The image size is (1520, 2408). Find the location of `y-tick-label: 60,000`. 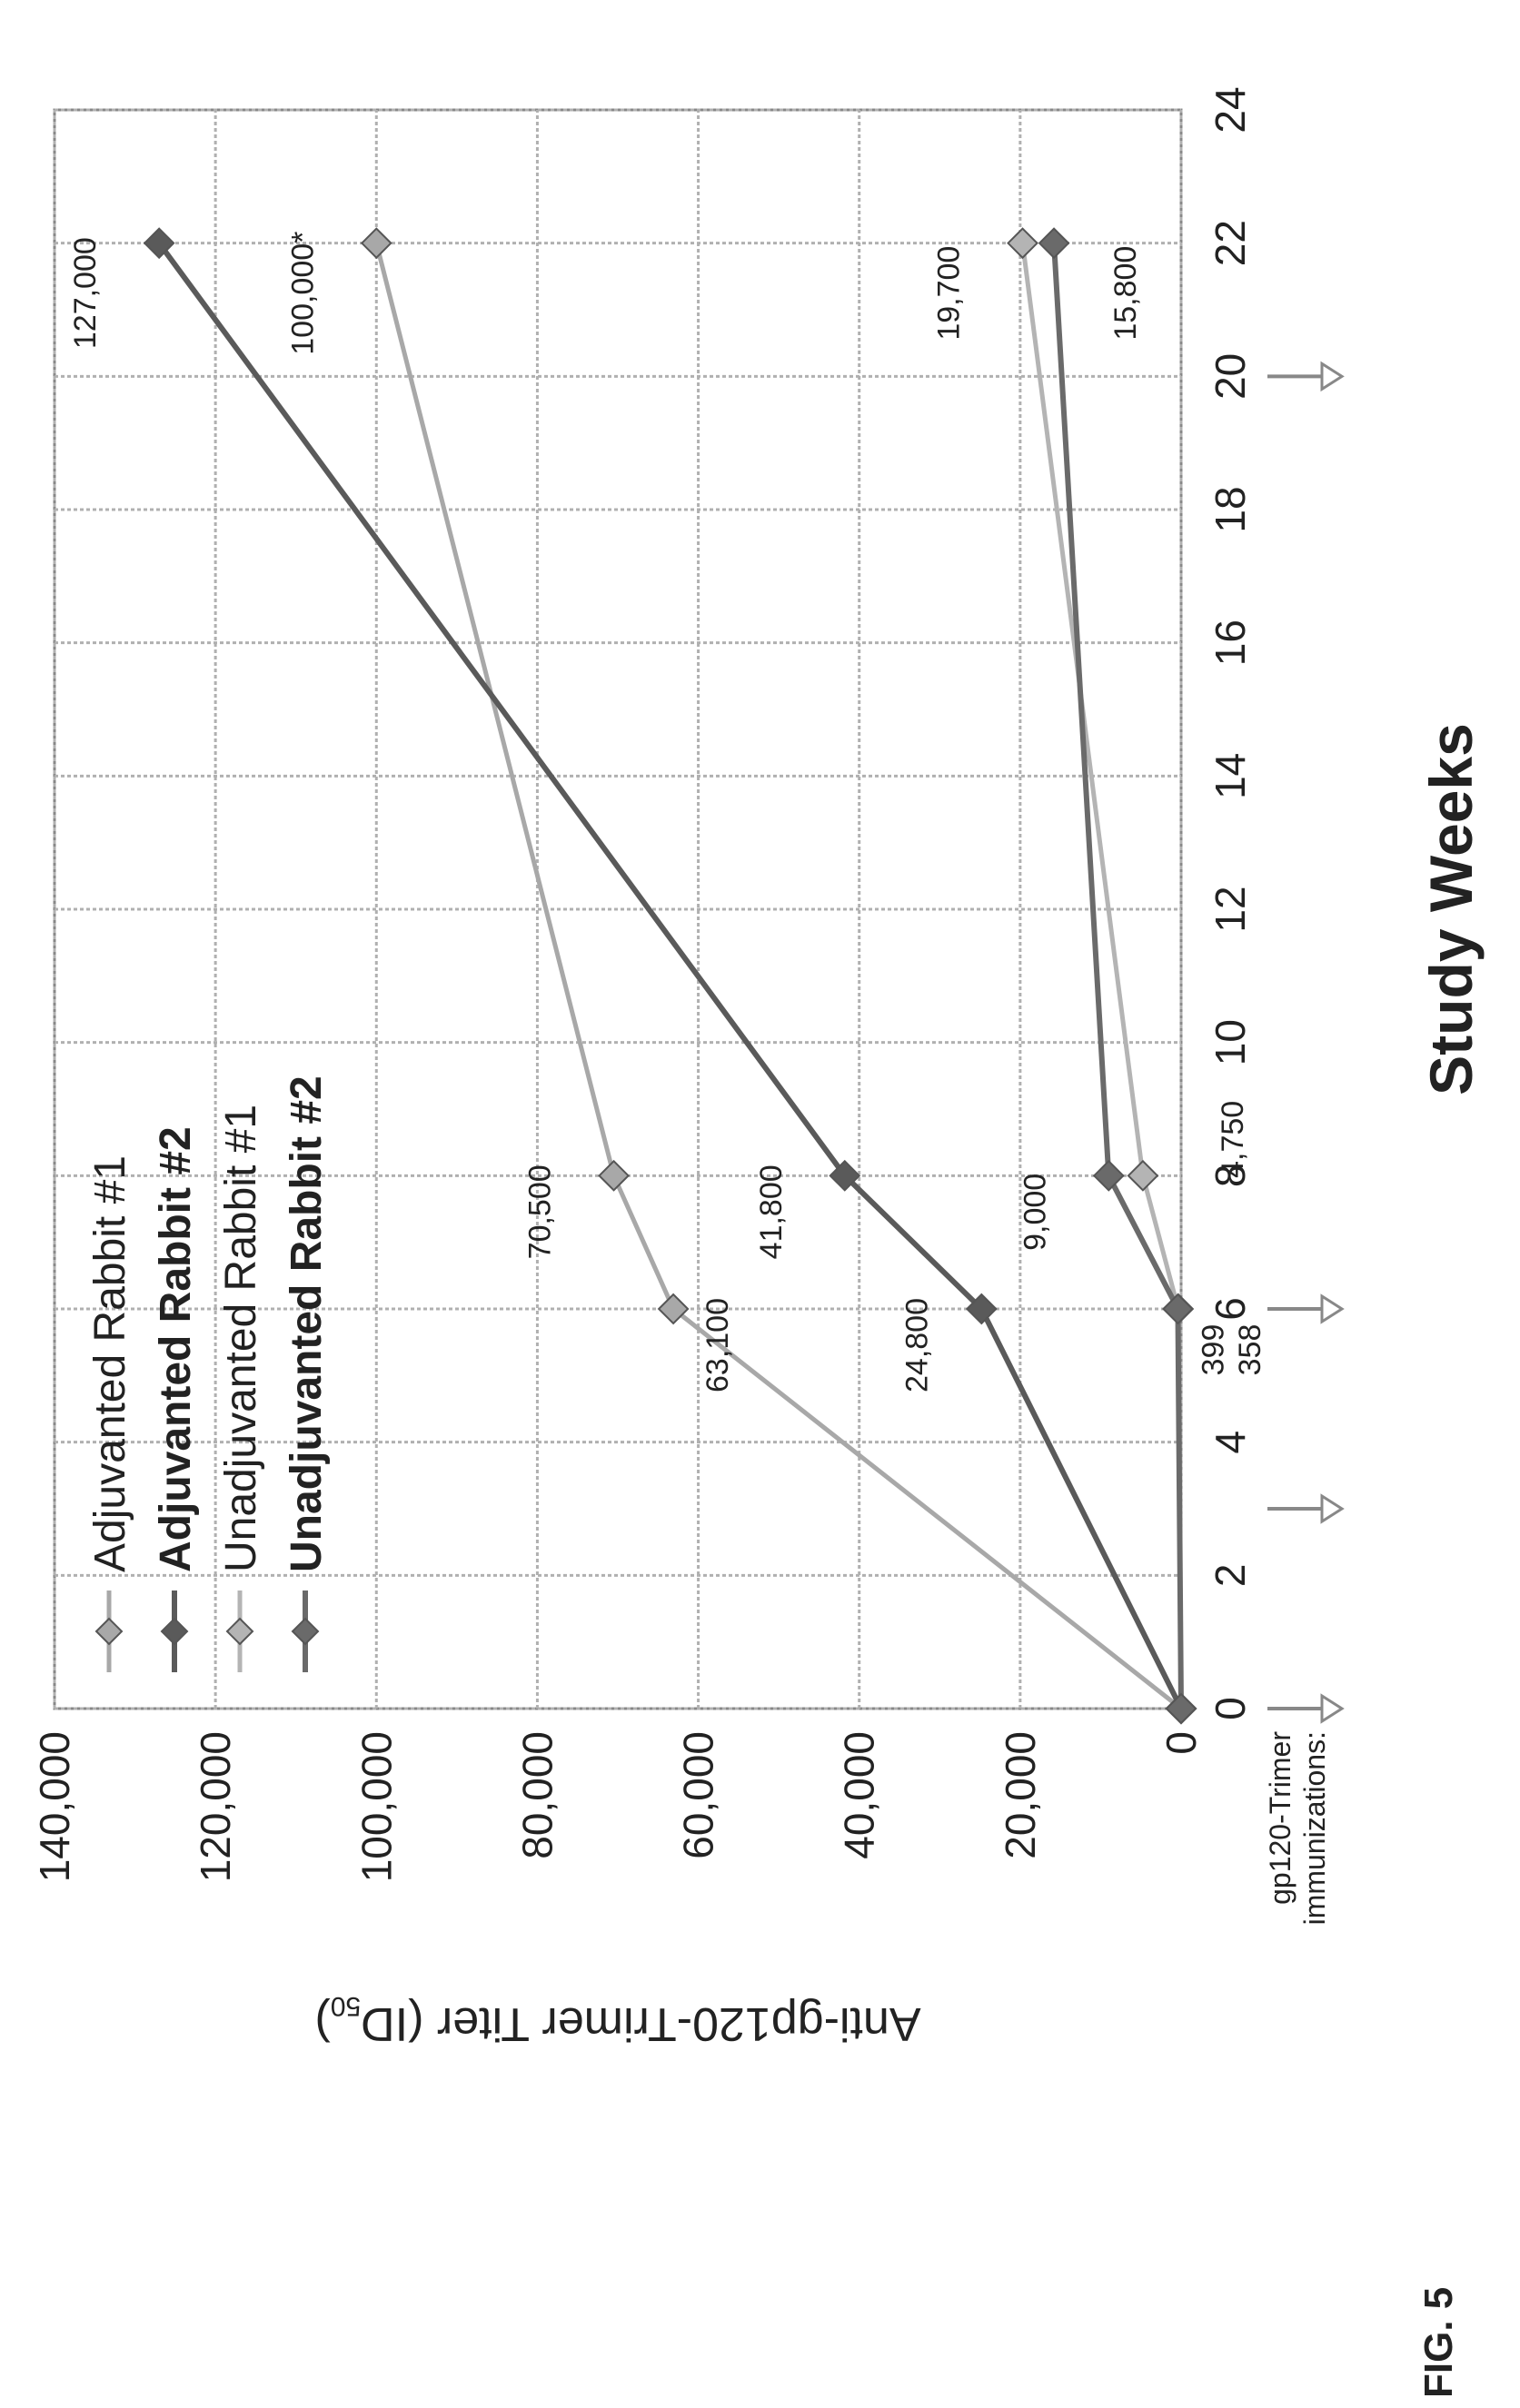

y-tick-label: 60,000 is located at coordinates (698, 1795).